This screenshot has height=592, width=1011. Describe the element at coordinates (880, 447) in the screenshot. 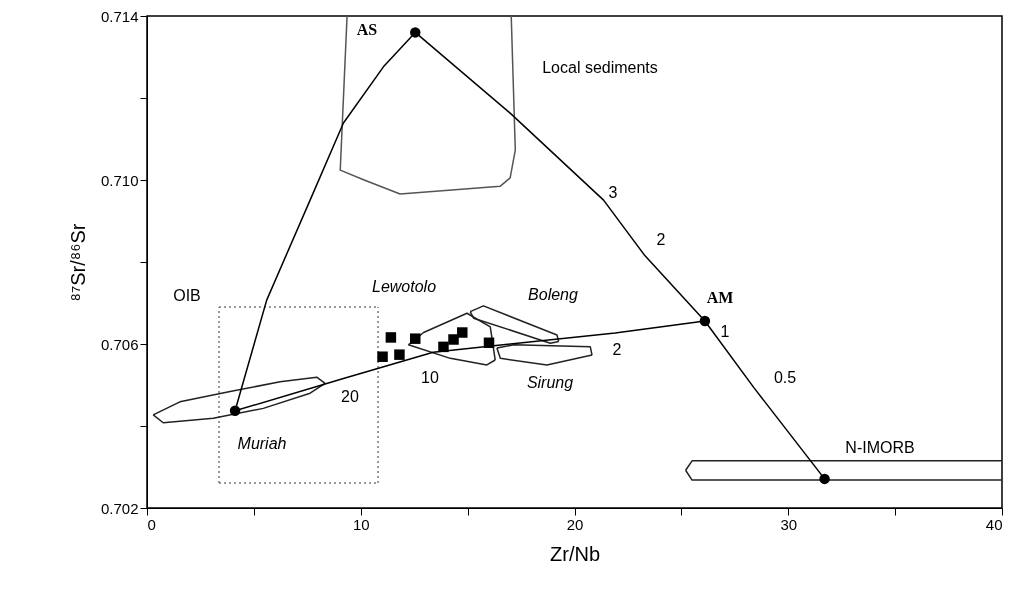

I see `annotation: N-IMORB` at that location.